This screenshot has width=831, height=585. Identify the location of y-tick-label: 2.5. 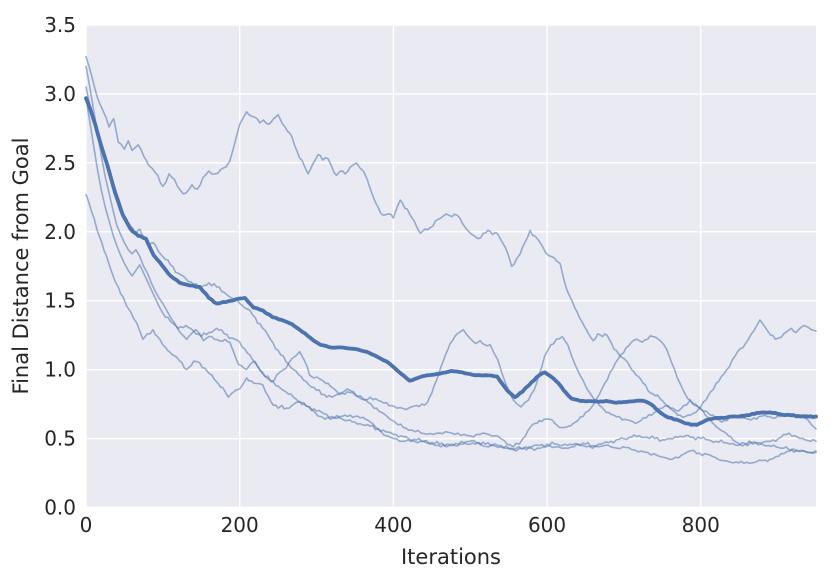
(60, 163).